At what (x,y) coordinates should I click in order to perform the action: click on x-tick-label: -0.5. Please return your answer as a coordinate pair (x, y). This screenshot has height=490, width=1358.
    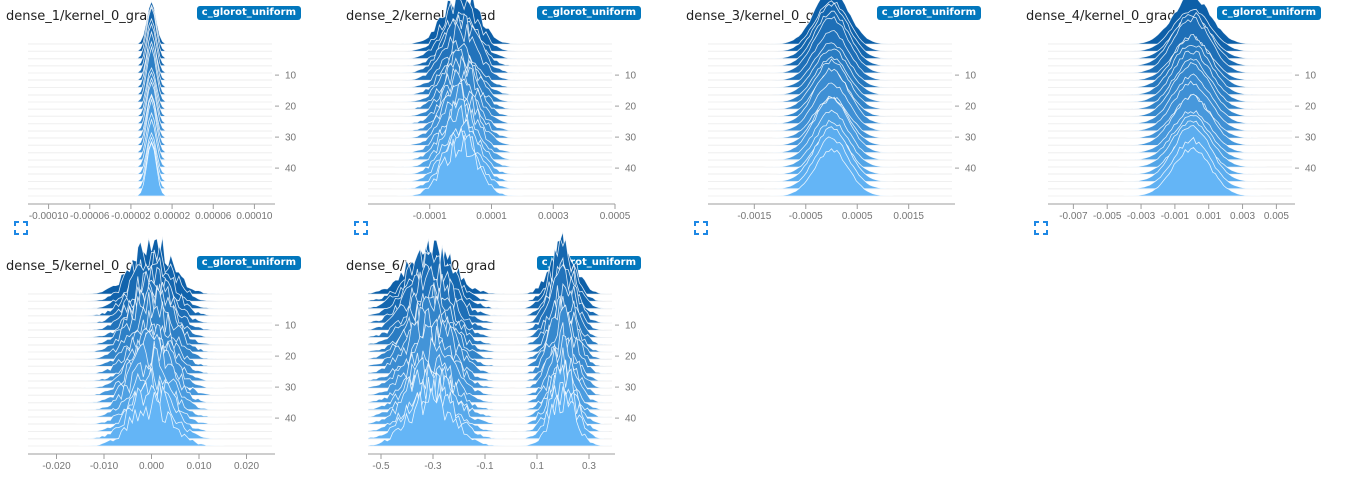
    Looking at the image, I should click on (381, 466).